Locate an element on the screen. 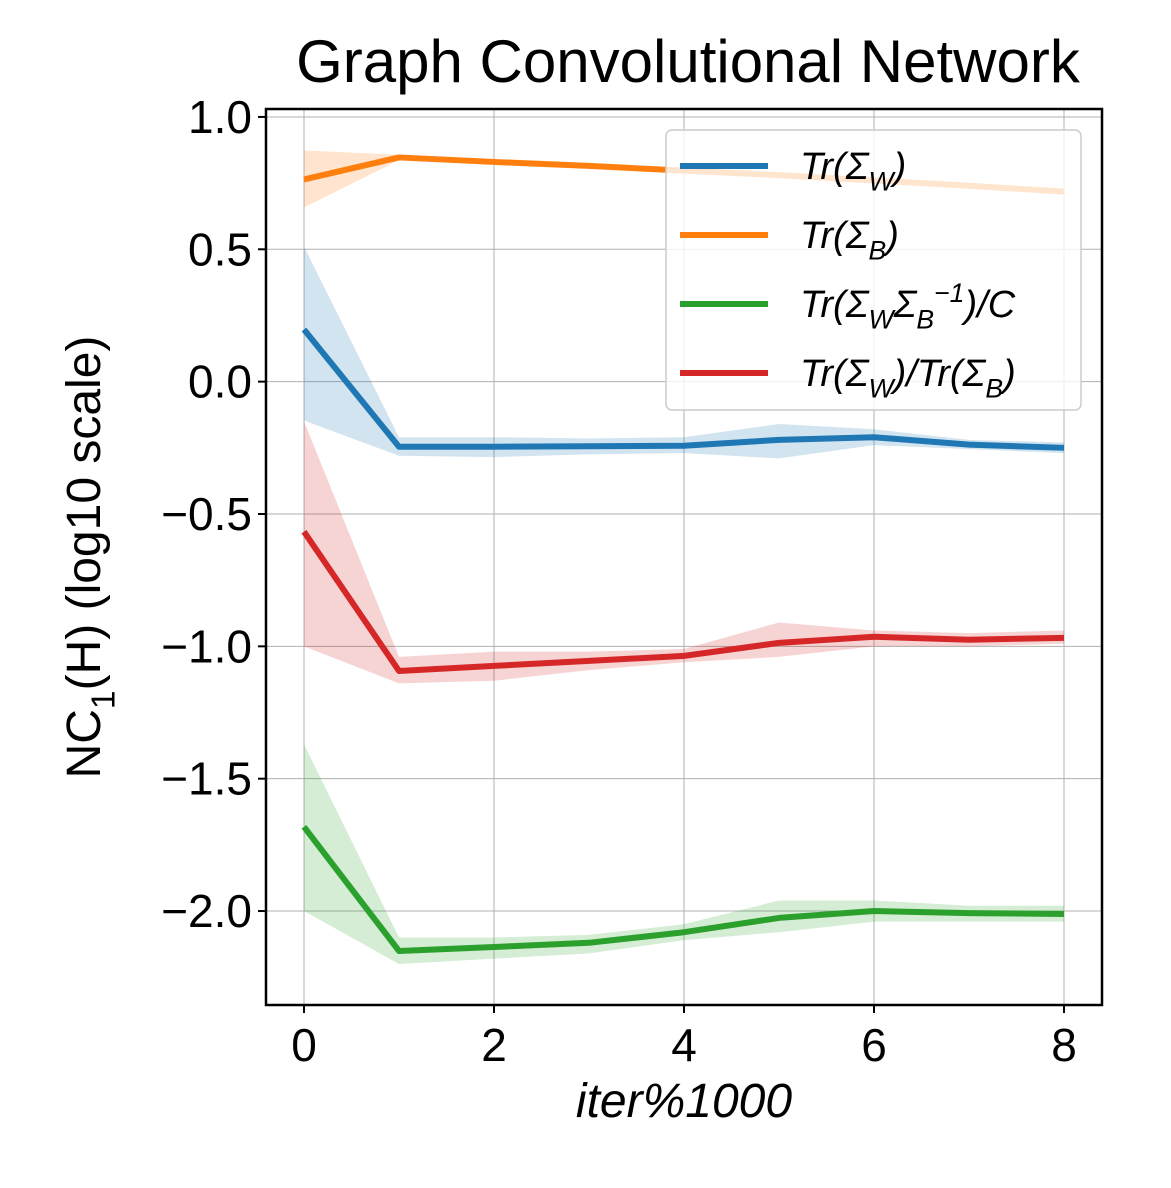 The height and width of the screenshot is (1188, 1171). y-tick-label: −1.5 is located at coordinates (206, 779).